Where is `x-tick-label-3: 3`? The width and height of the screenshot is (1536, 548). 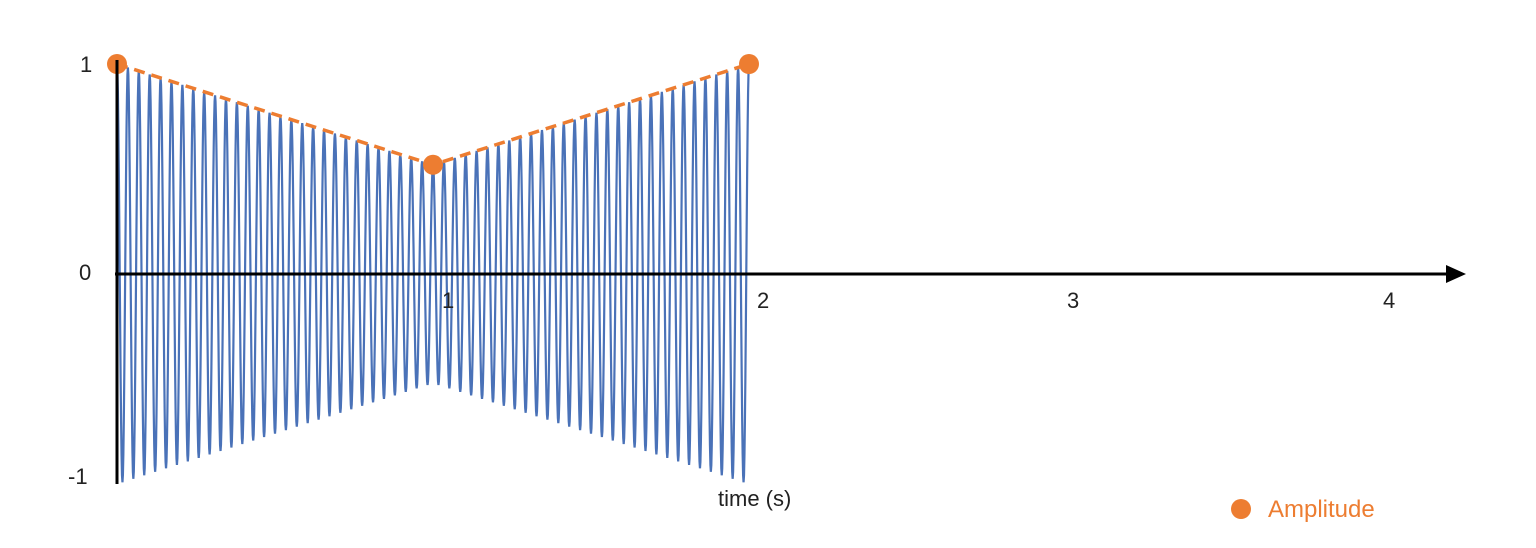 x-tick-label-3: 3 is located at coordinates (1073, 300).